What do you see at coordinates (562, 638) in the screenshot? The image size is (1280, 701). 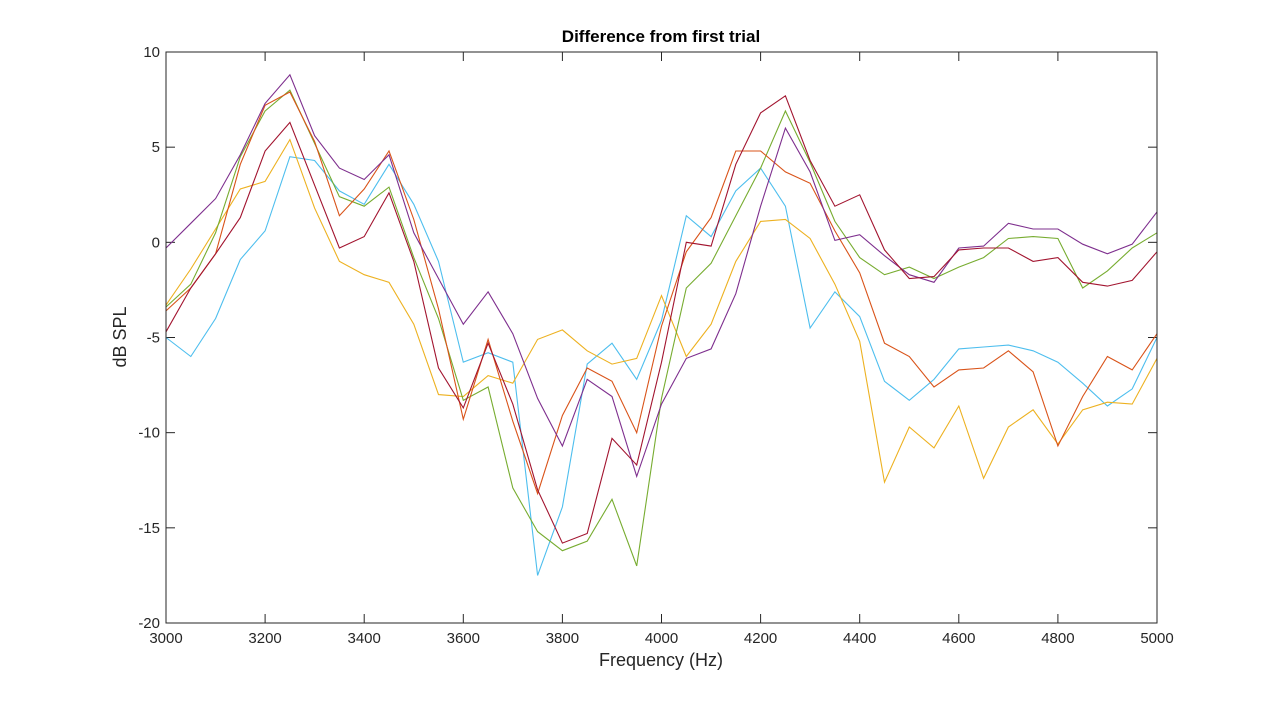 I see `x-tick-label: 3800` at bounding box center [562, 638].